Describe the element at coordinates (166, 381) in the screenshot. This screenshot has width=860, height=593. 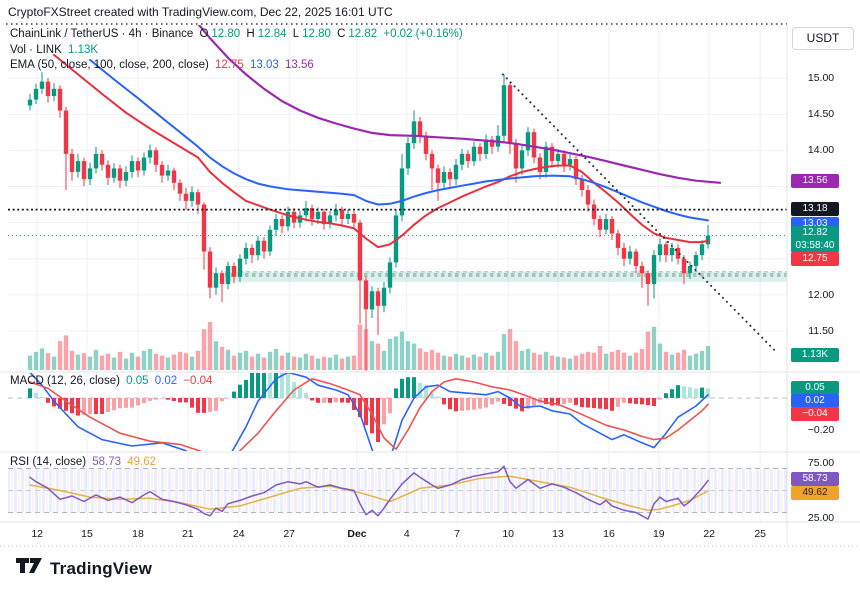
I see `macd-line-value: 0.02` at that location.